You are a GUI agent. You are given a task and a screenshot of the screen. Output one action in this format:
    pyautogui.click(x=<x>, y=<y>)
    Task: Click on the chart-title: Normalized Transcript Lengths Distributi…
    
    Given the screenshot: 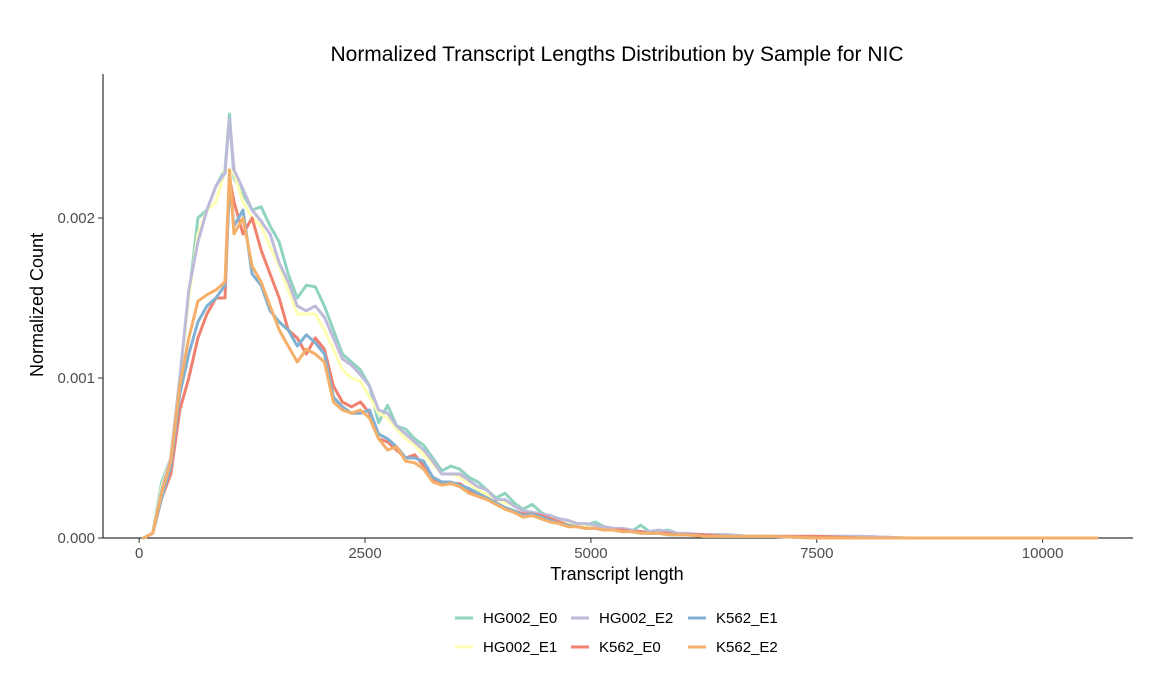 What is the action you would take?
    pyautogui.click(x=616, y=54)
    